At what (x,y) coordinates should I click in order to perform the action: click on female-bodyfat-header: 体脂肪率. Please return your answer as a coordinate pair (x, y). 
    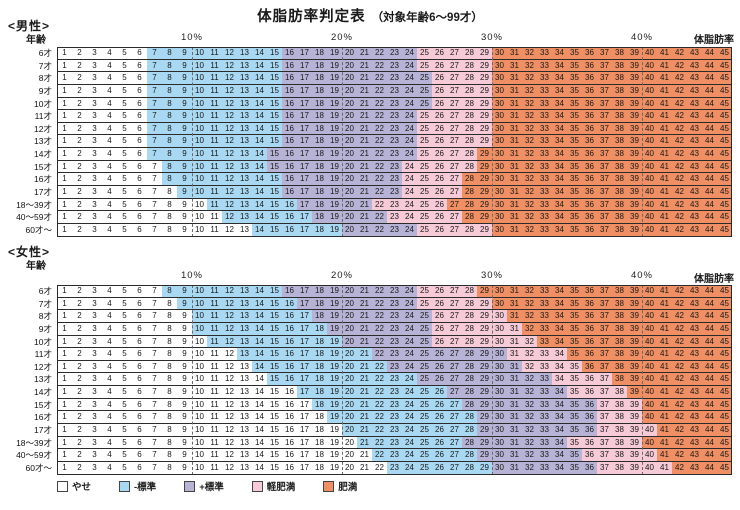
    Looking at the image, I should click on (714, 279).